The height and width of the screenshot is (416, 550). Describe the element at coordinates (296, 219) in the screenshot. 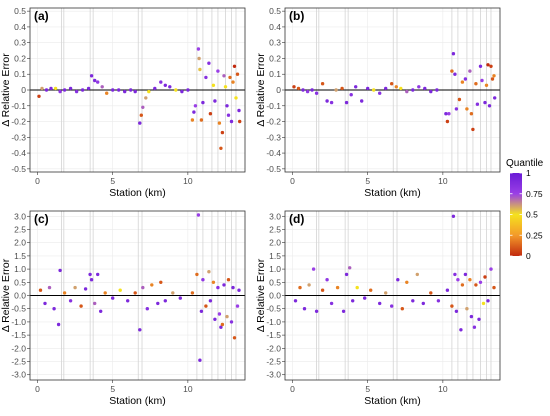

I see `panel-label: (d)` at that location.